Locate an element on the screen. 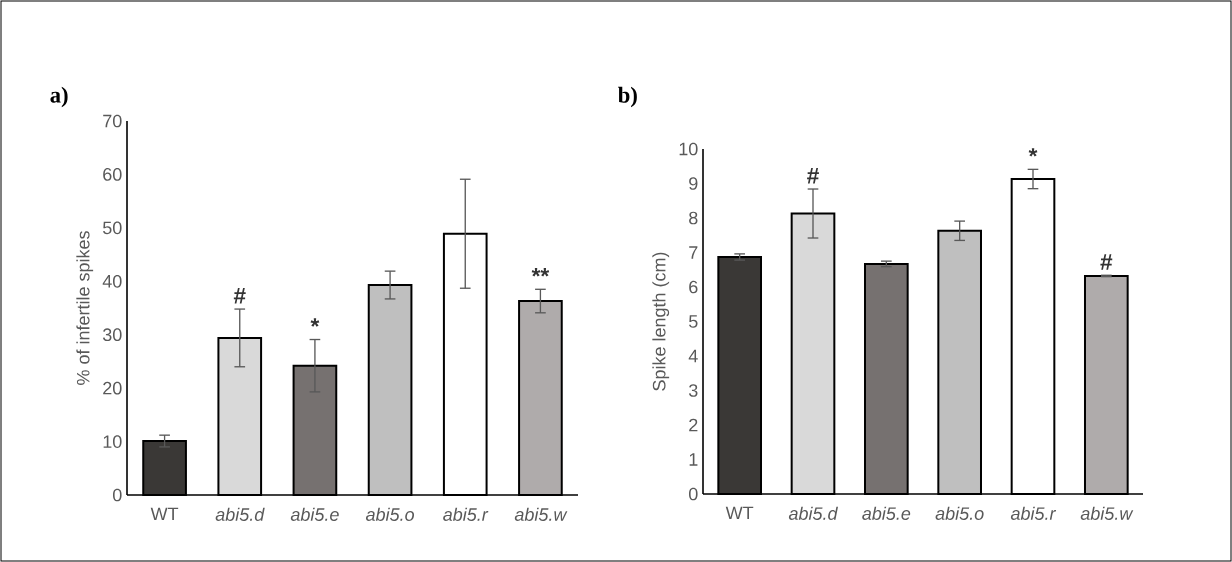  y-tick-label: 20 is located at coordinates (112, 388).